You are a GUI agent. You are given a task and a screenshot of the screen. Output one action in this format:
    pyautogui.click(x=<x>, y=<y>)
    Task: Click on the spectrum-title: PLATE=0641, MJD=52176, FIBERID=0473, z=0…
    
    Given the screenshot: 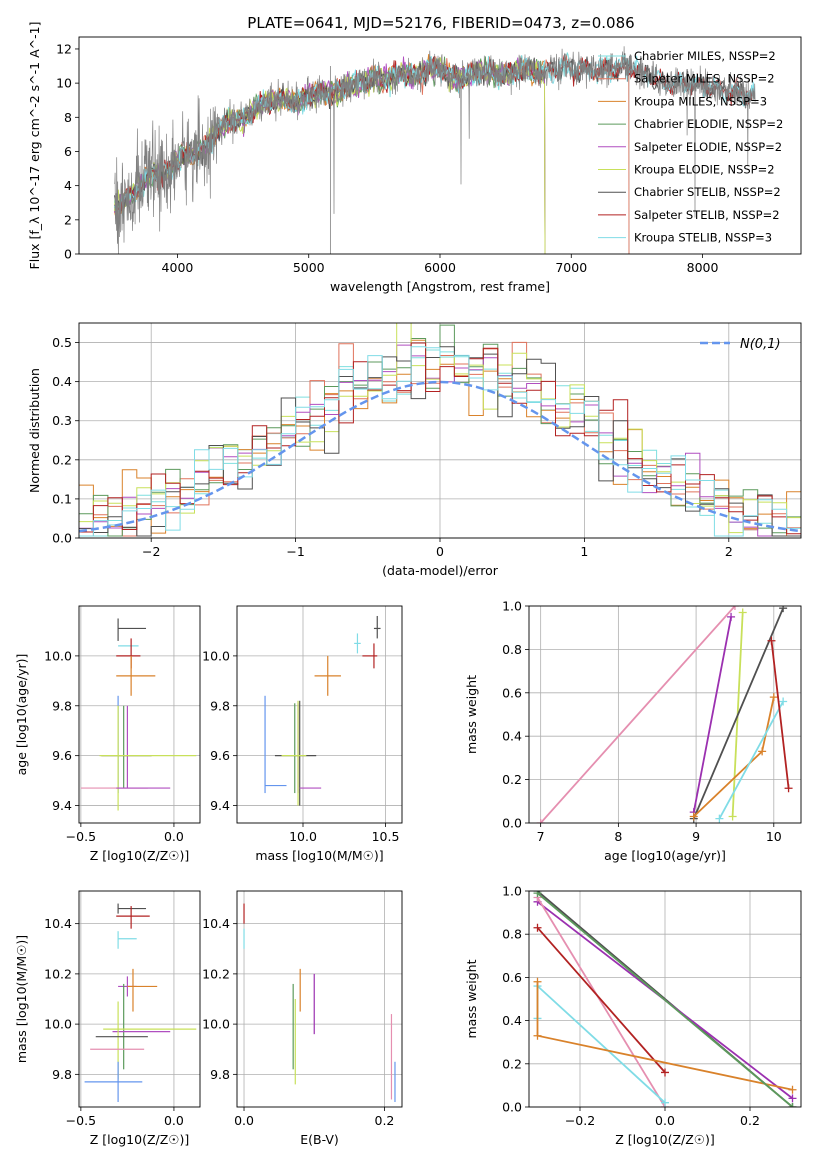 What is the action you would take?
    pyautogui.click(x=440, y=23)
    